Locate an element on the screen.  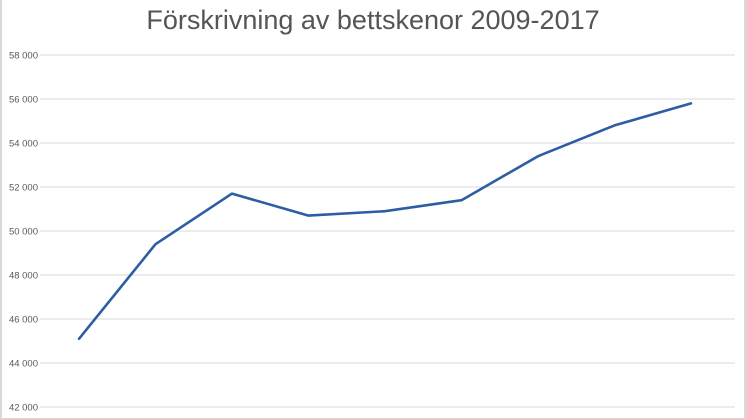
y-tick-label: 50 000 is located at coordinates (23, 232).